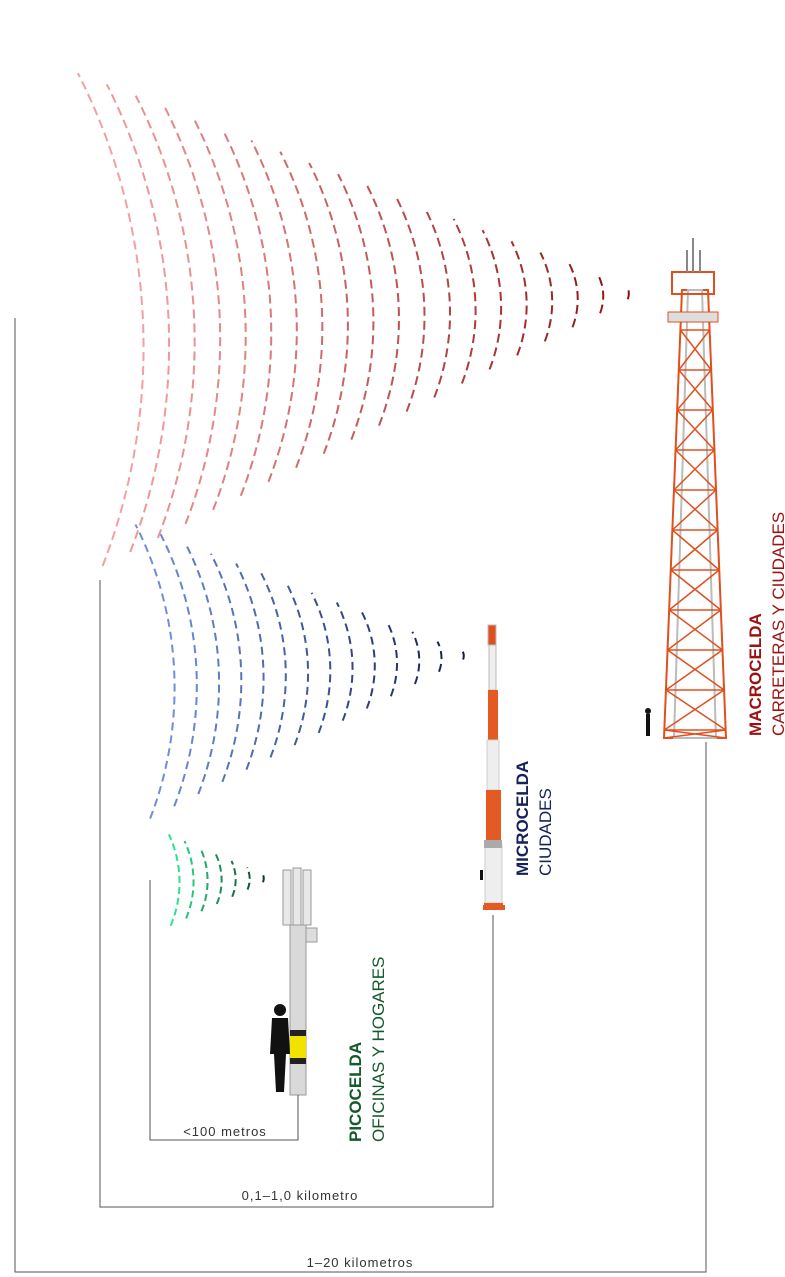 The image size is (785, 1277). I want to click on micro-pole-base, so click(494, 907).